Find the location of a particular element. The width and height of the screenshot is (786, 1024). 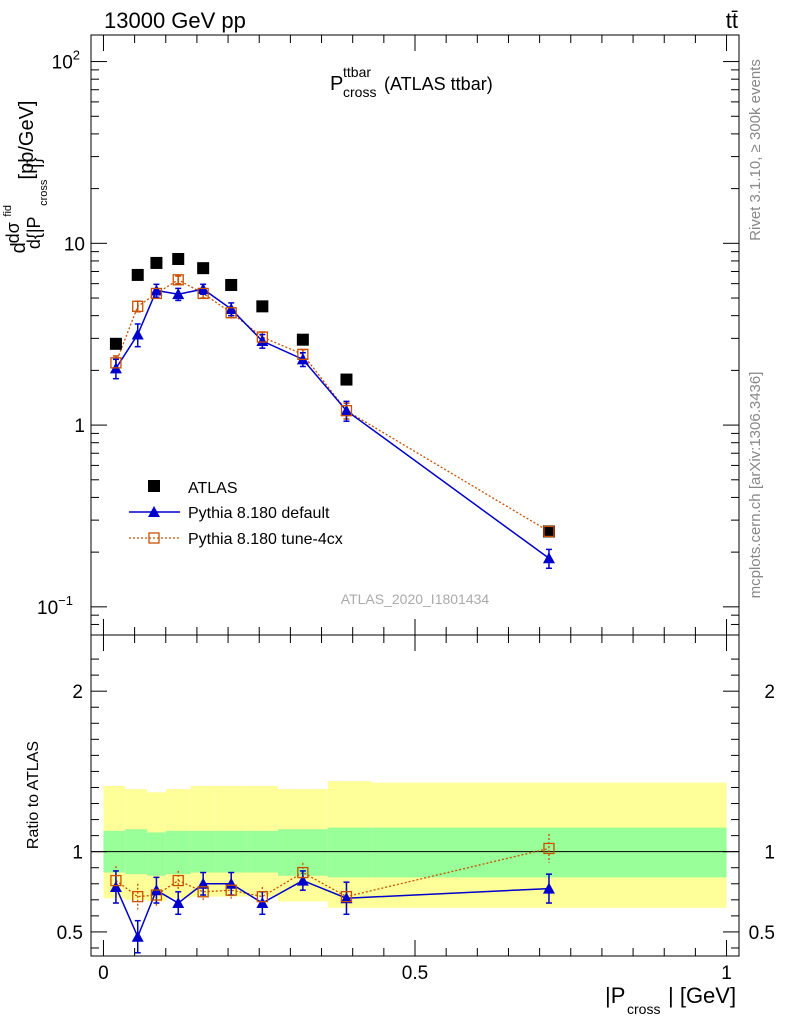

legend-atlas-label: ATLAS is located at coordinates (213, 488).